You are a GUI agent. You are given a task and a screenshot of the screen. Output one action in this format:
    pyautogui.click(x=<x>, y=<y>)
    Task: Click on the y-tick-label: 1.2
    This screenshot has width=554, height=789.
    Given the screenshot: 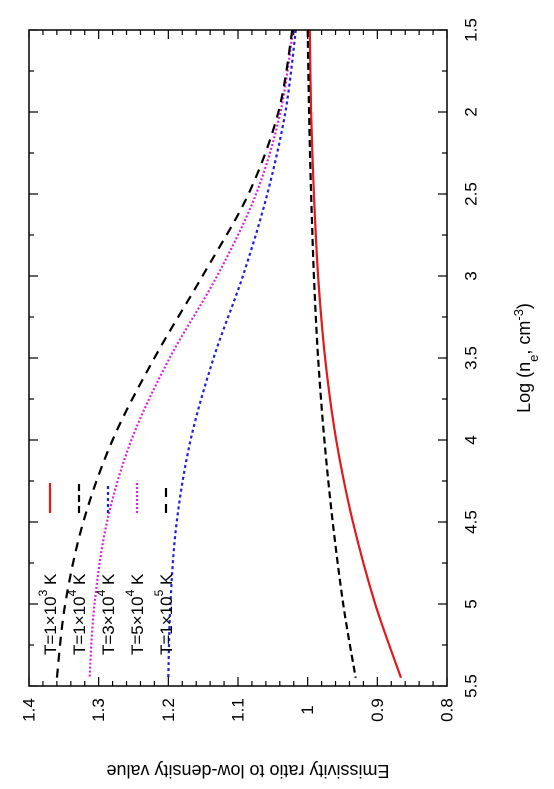 What is the action you would take?
    pyautogui.click(x=168, y=710)
    